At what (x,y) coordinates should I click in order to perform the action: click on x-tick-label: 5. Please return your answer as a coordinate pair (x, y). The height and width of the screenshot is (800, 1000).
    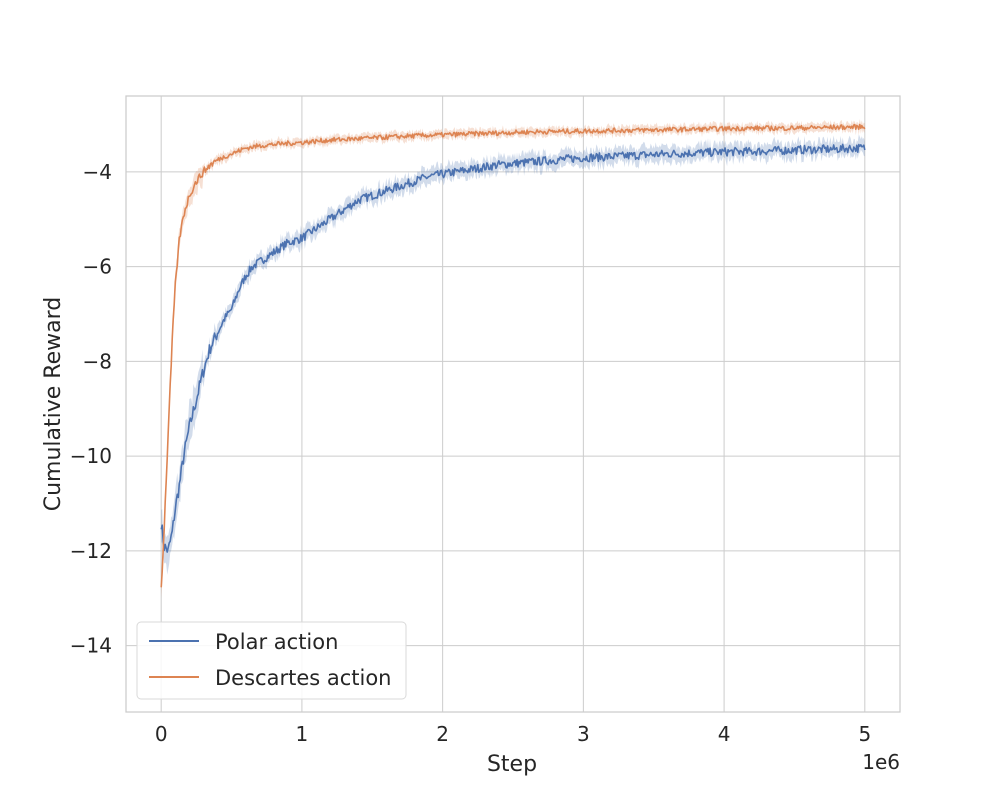
    Looking at the image, I should click on (864, 734).